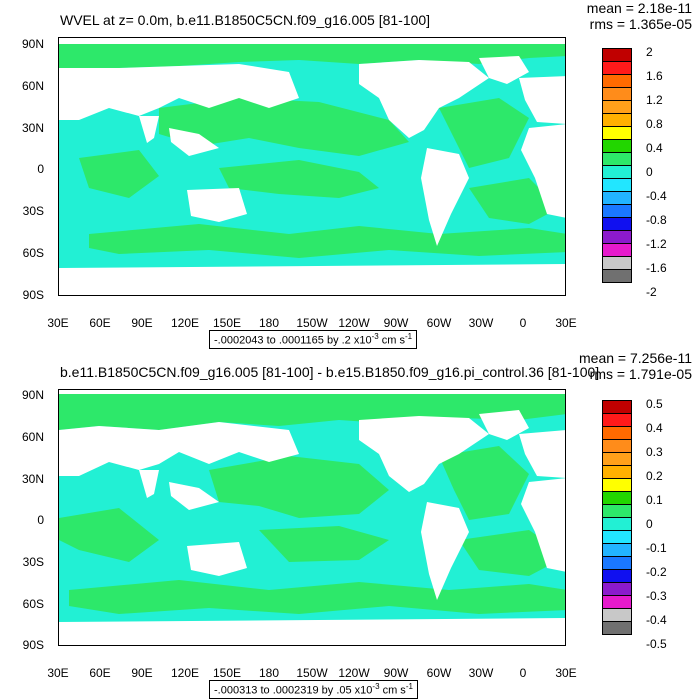 Image resolution: width=700 pixels, height=700 pixels. I want to click on colorbar-label: 0.5, so click(654, 404).